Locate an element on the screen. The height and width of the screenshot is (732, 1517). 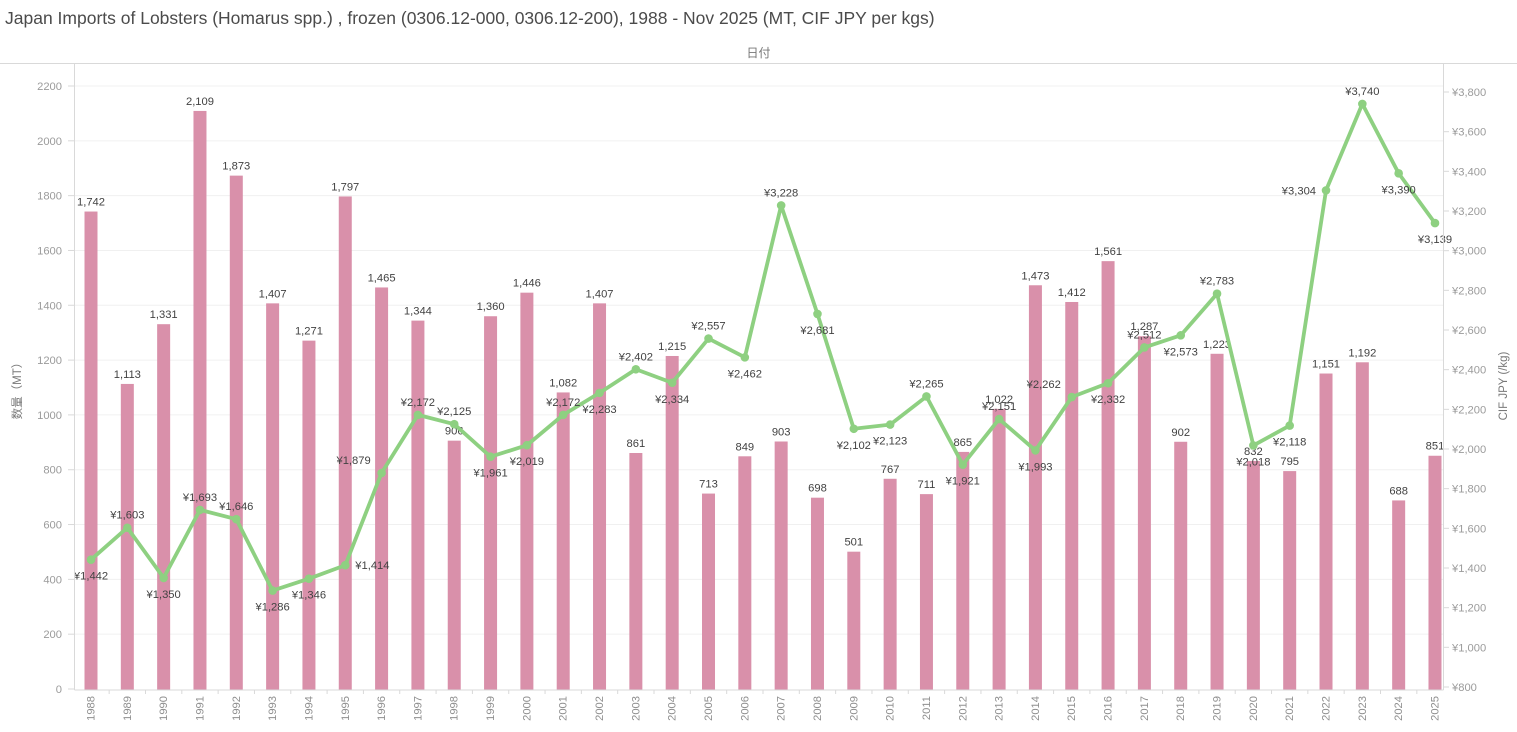
price-point-2018 is located at coordinates (1181, 335).